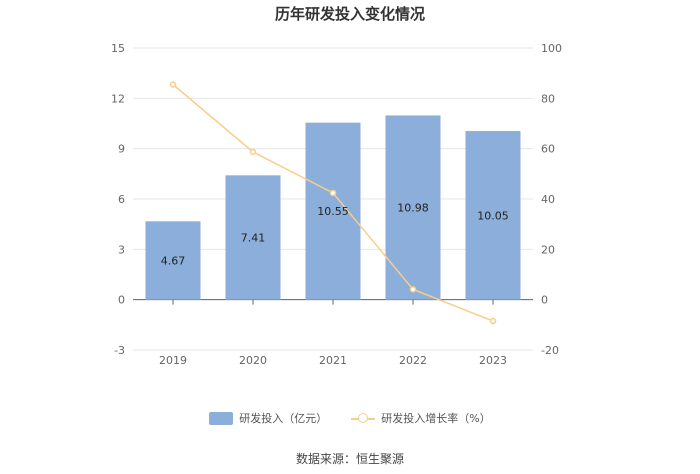 The width and height of the screenshot is (700, 474). I want to click on x-tick-label: 2021, so click(333, 360).